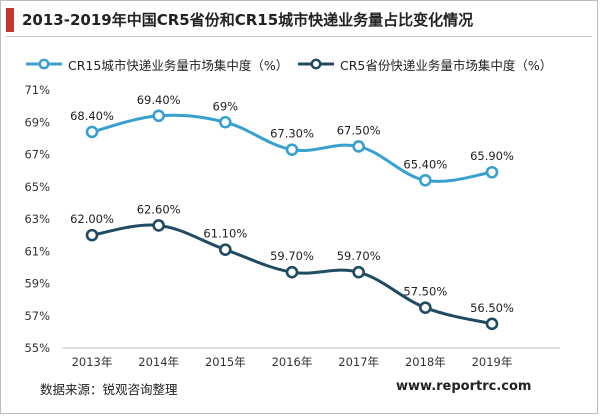 This screenshot has width=600, height=416. I want to click on x-tick-label: 2014年, so click(158, 362).